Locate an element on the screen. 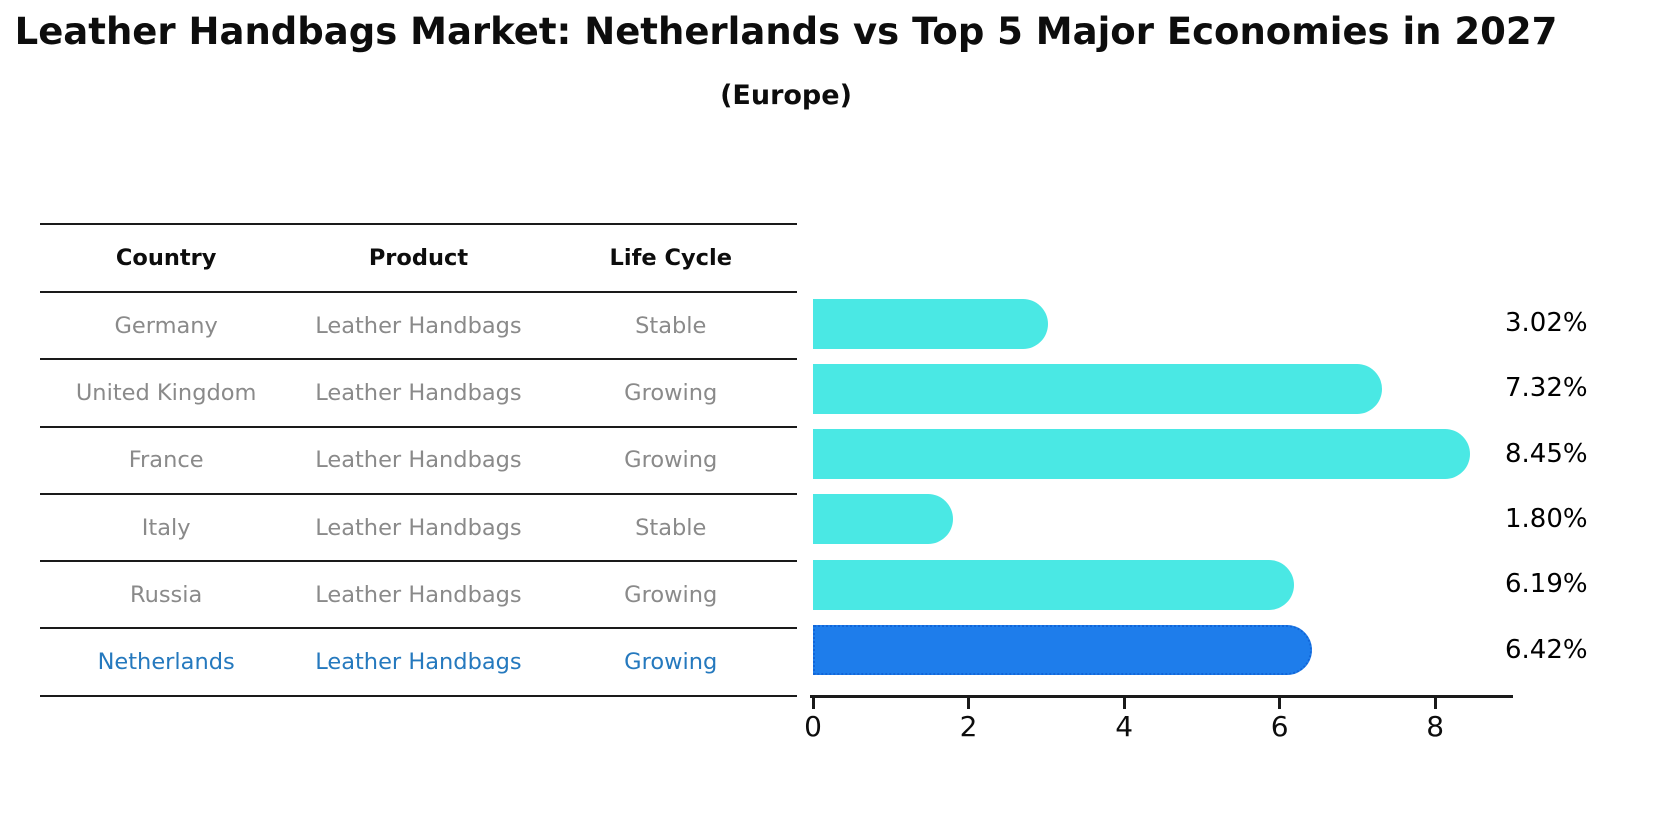 The image size is (1659, 823). table-row-united-kingdom: United Kingdom Leather Handbags Growing is located at coordinates (418, 391).